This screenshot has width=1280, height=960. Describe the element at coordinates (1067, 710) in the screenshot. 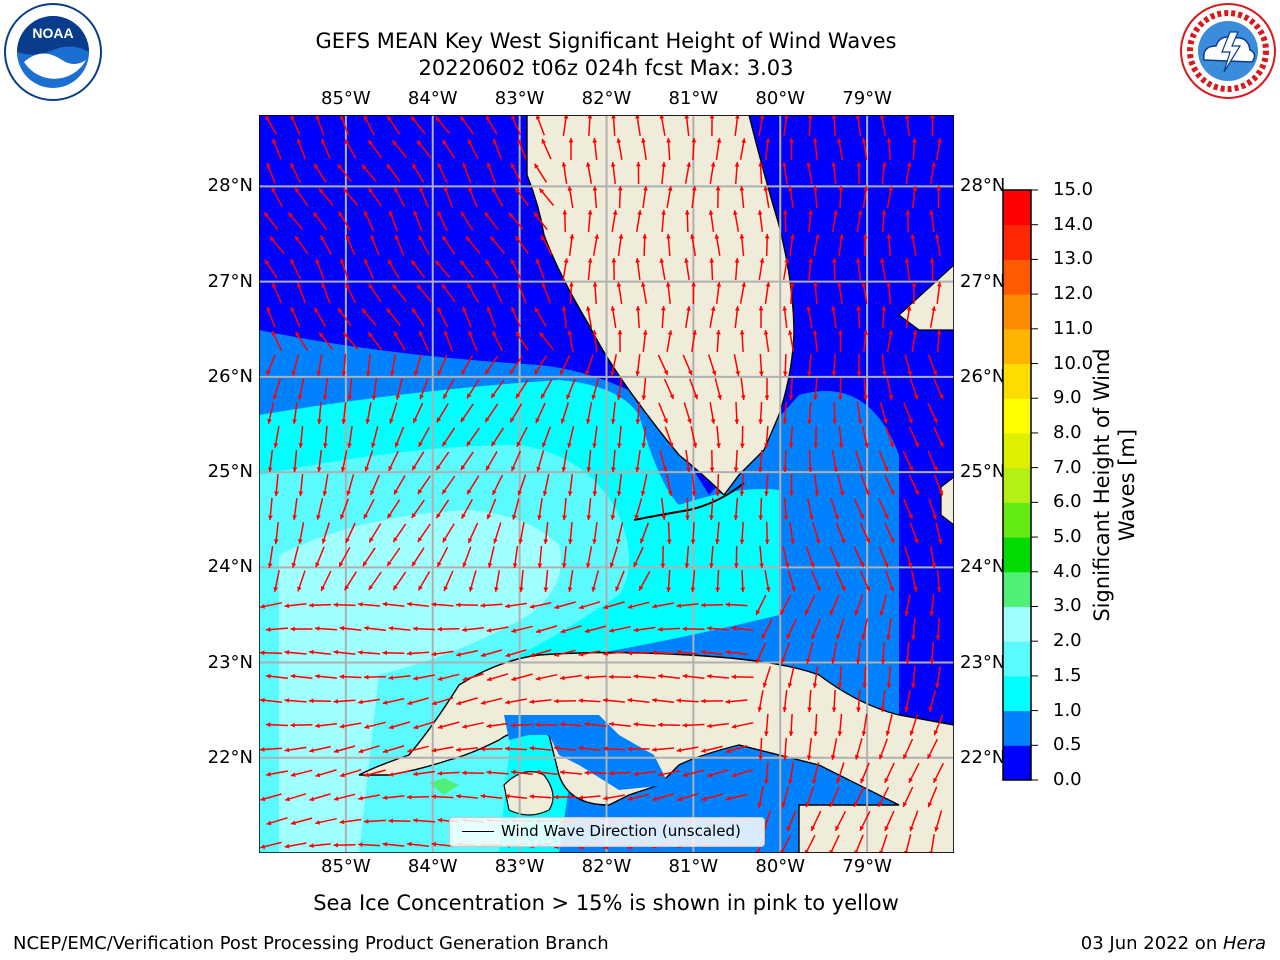

I see `colorbar-tick-label: 1.0` at that location.